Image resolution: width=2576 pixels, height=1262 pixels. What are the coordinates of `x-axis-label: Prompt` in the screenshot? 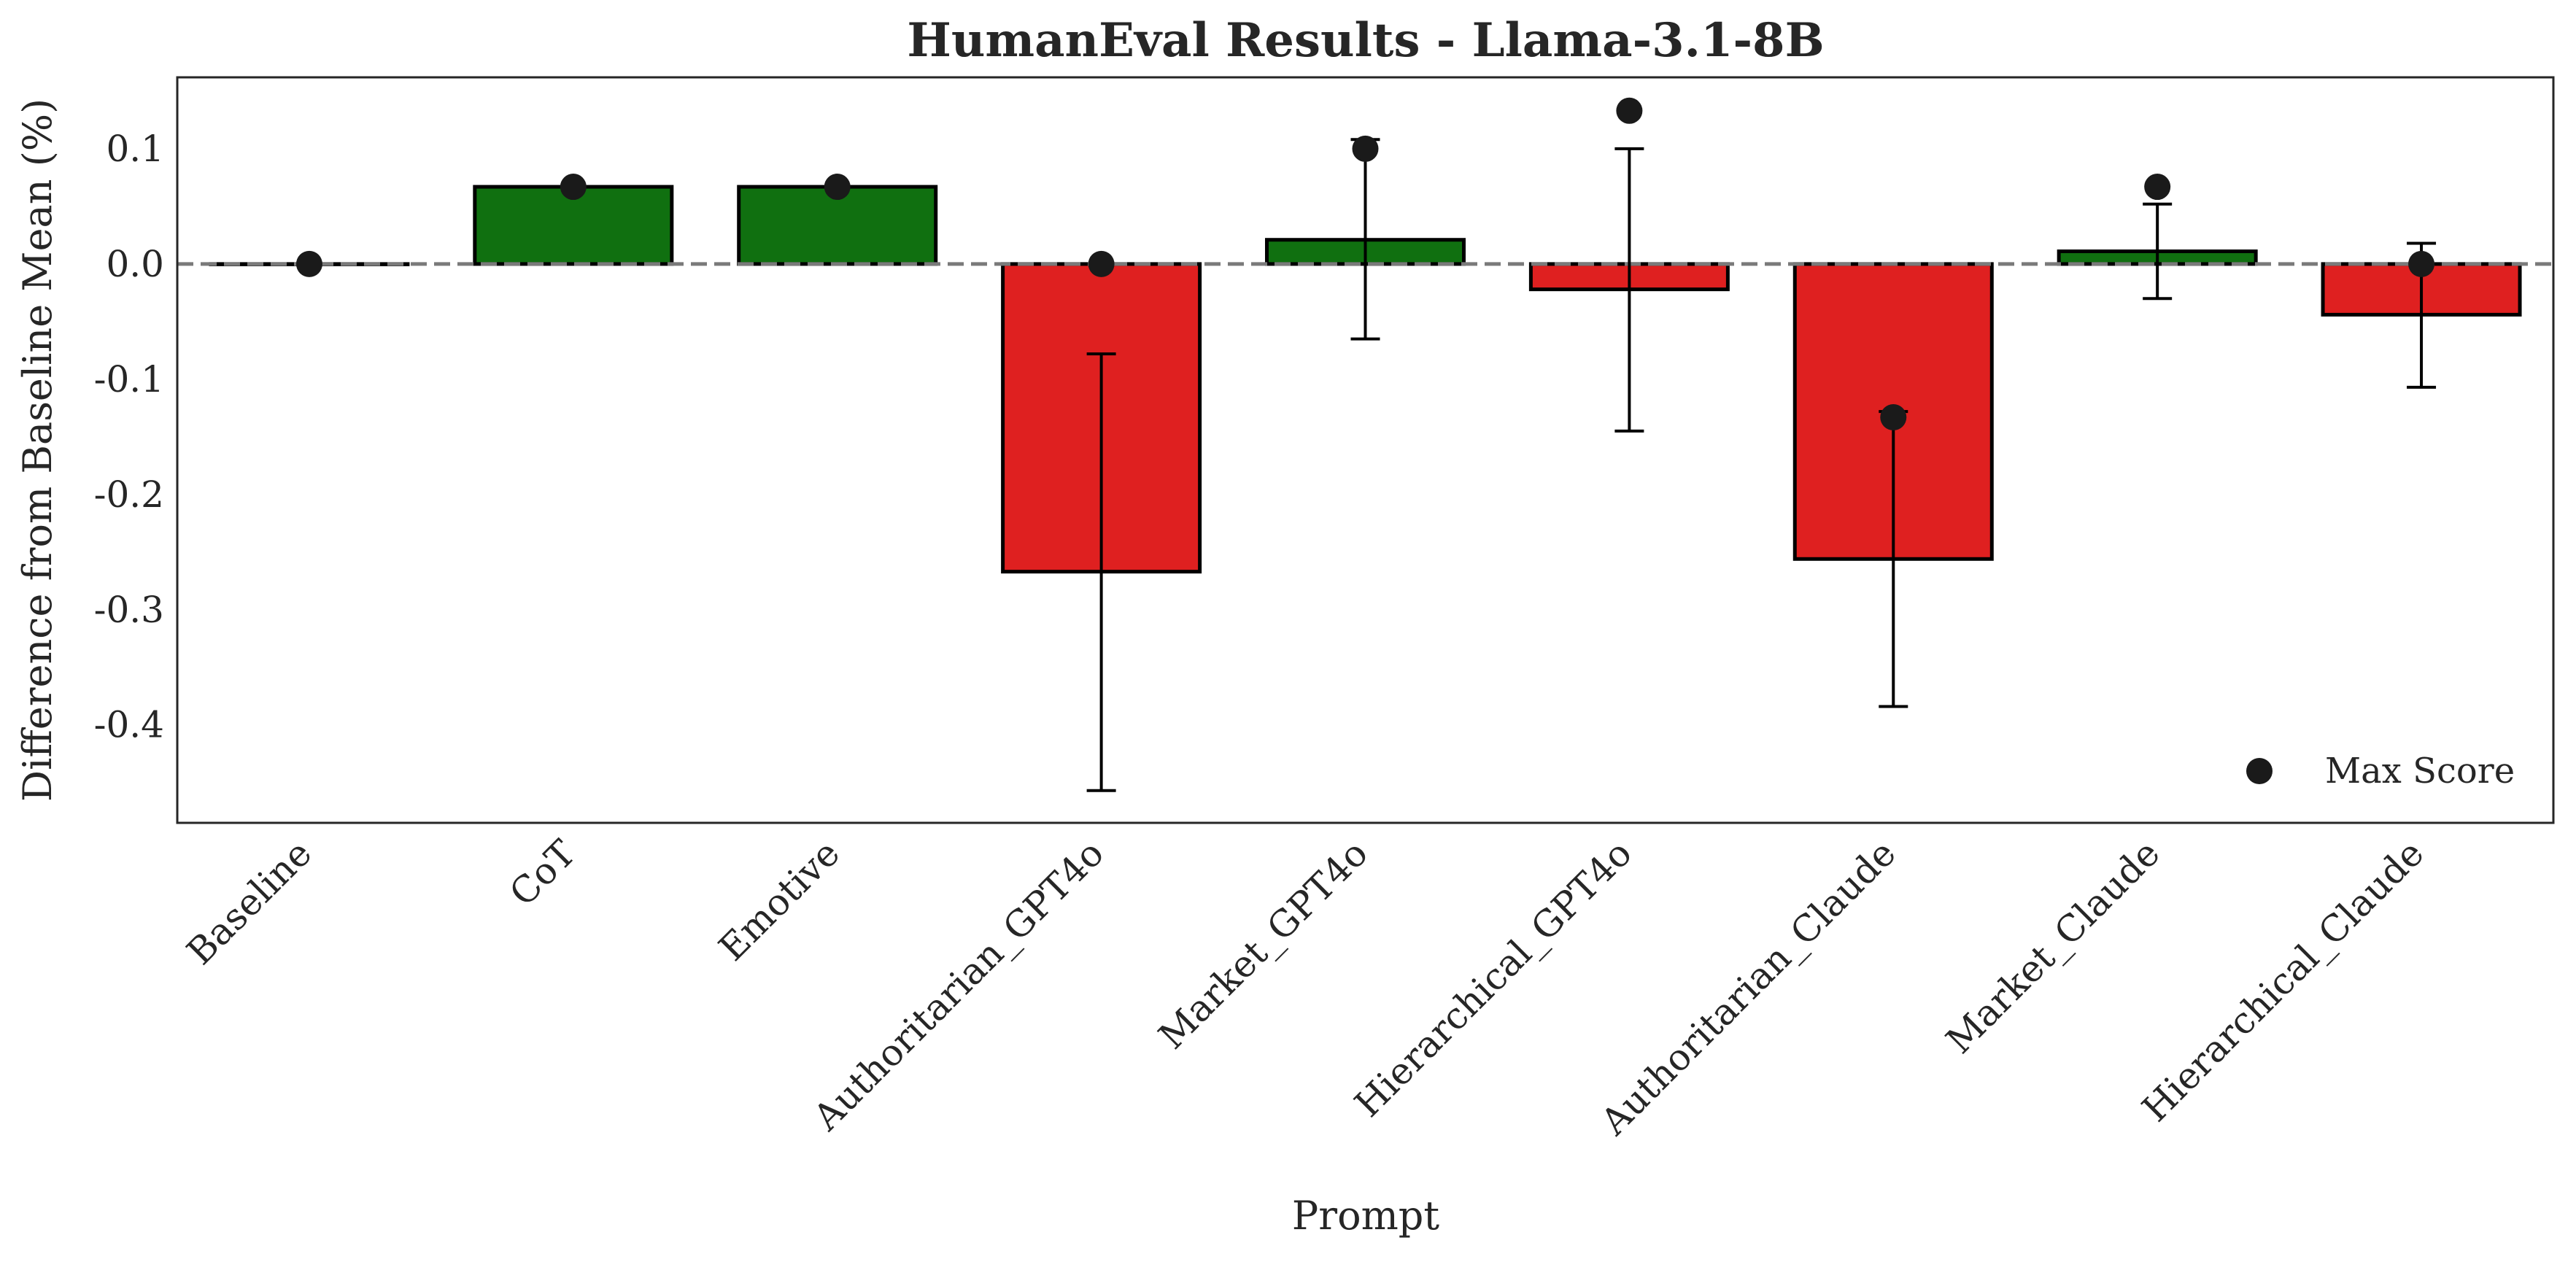 It's located at (1365, 1216).